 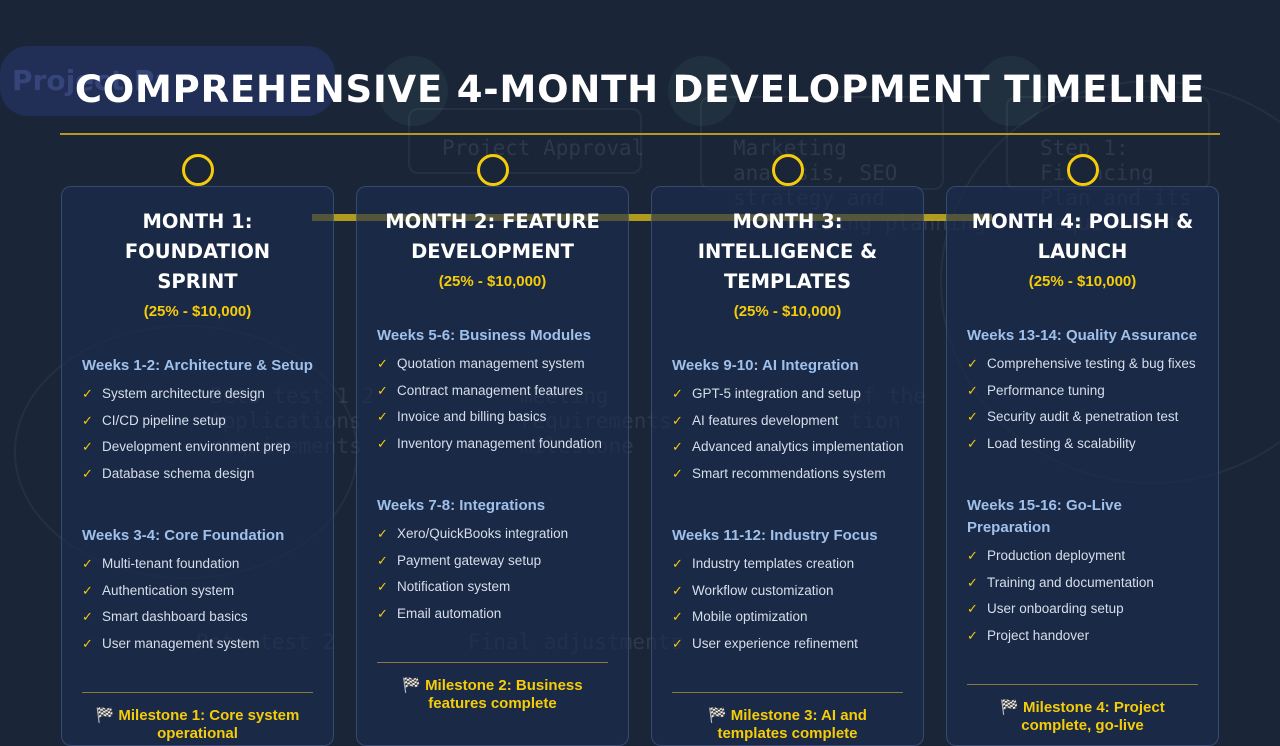 I want to click on task-item: ✓ User onboarding setup, so click(x=1082, y=609).